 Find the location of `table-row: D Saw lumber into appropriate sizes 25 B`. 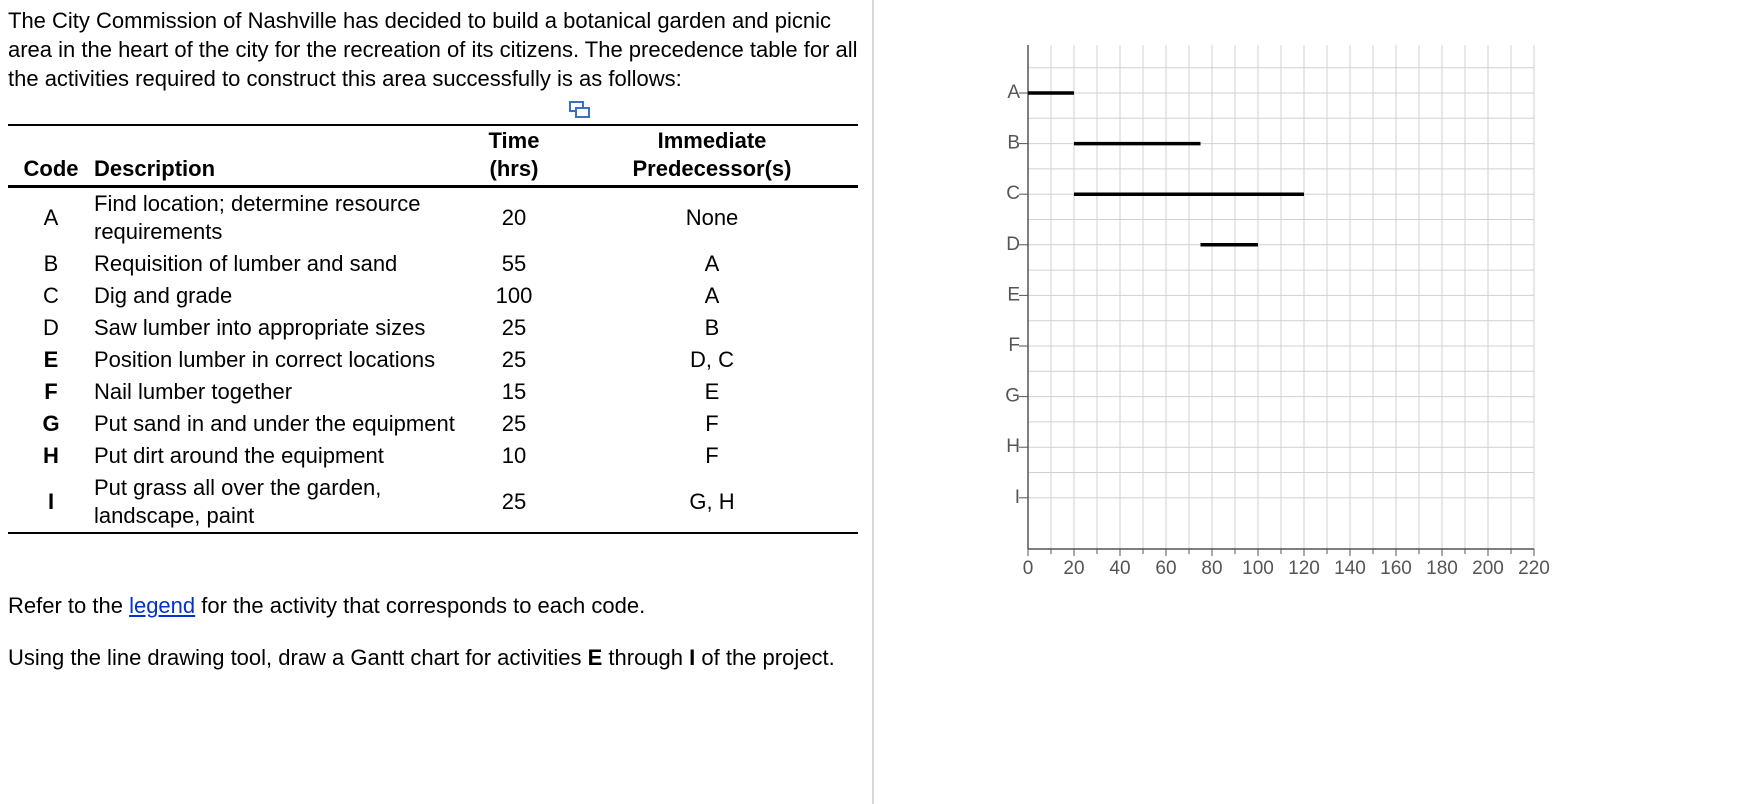

table-row: D Saw lumber into appropriate sizes 25 B is located at coordinates (433, 328).